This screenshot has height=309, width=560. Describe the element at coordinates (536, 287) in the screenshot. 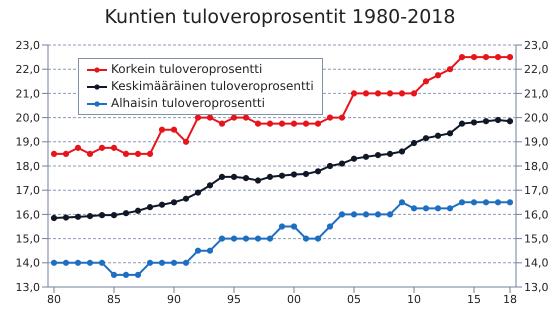

I see `y2-tick-label: 13,0` at that location.